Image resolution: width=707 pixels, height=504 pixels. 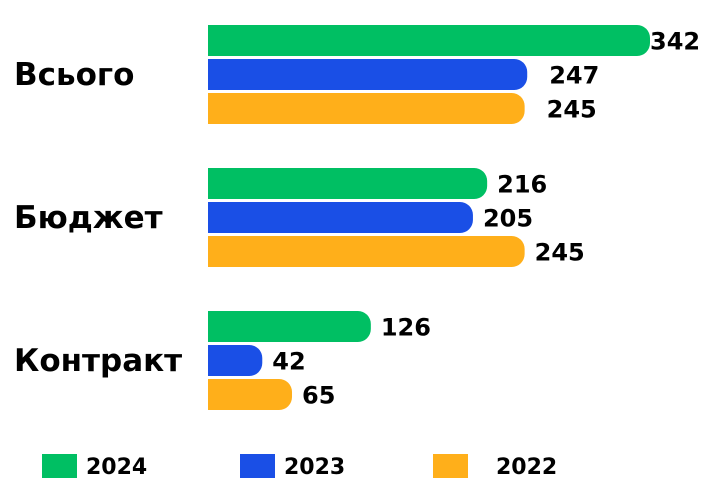 What do you see at coordinates (98, 361) in the screenshot?
I see `category-label: Контракт` at bounding box center [98, 361].